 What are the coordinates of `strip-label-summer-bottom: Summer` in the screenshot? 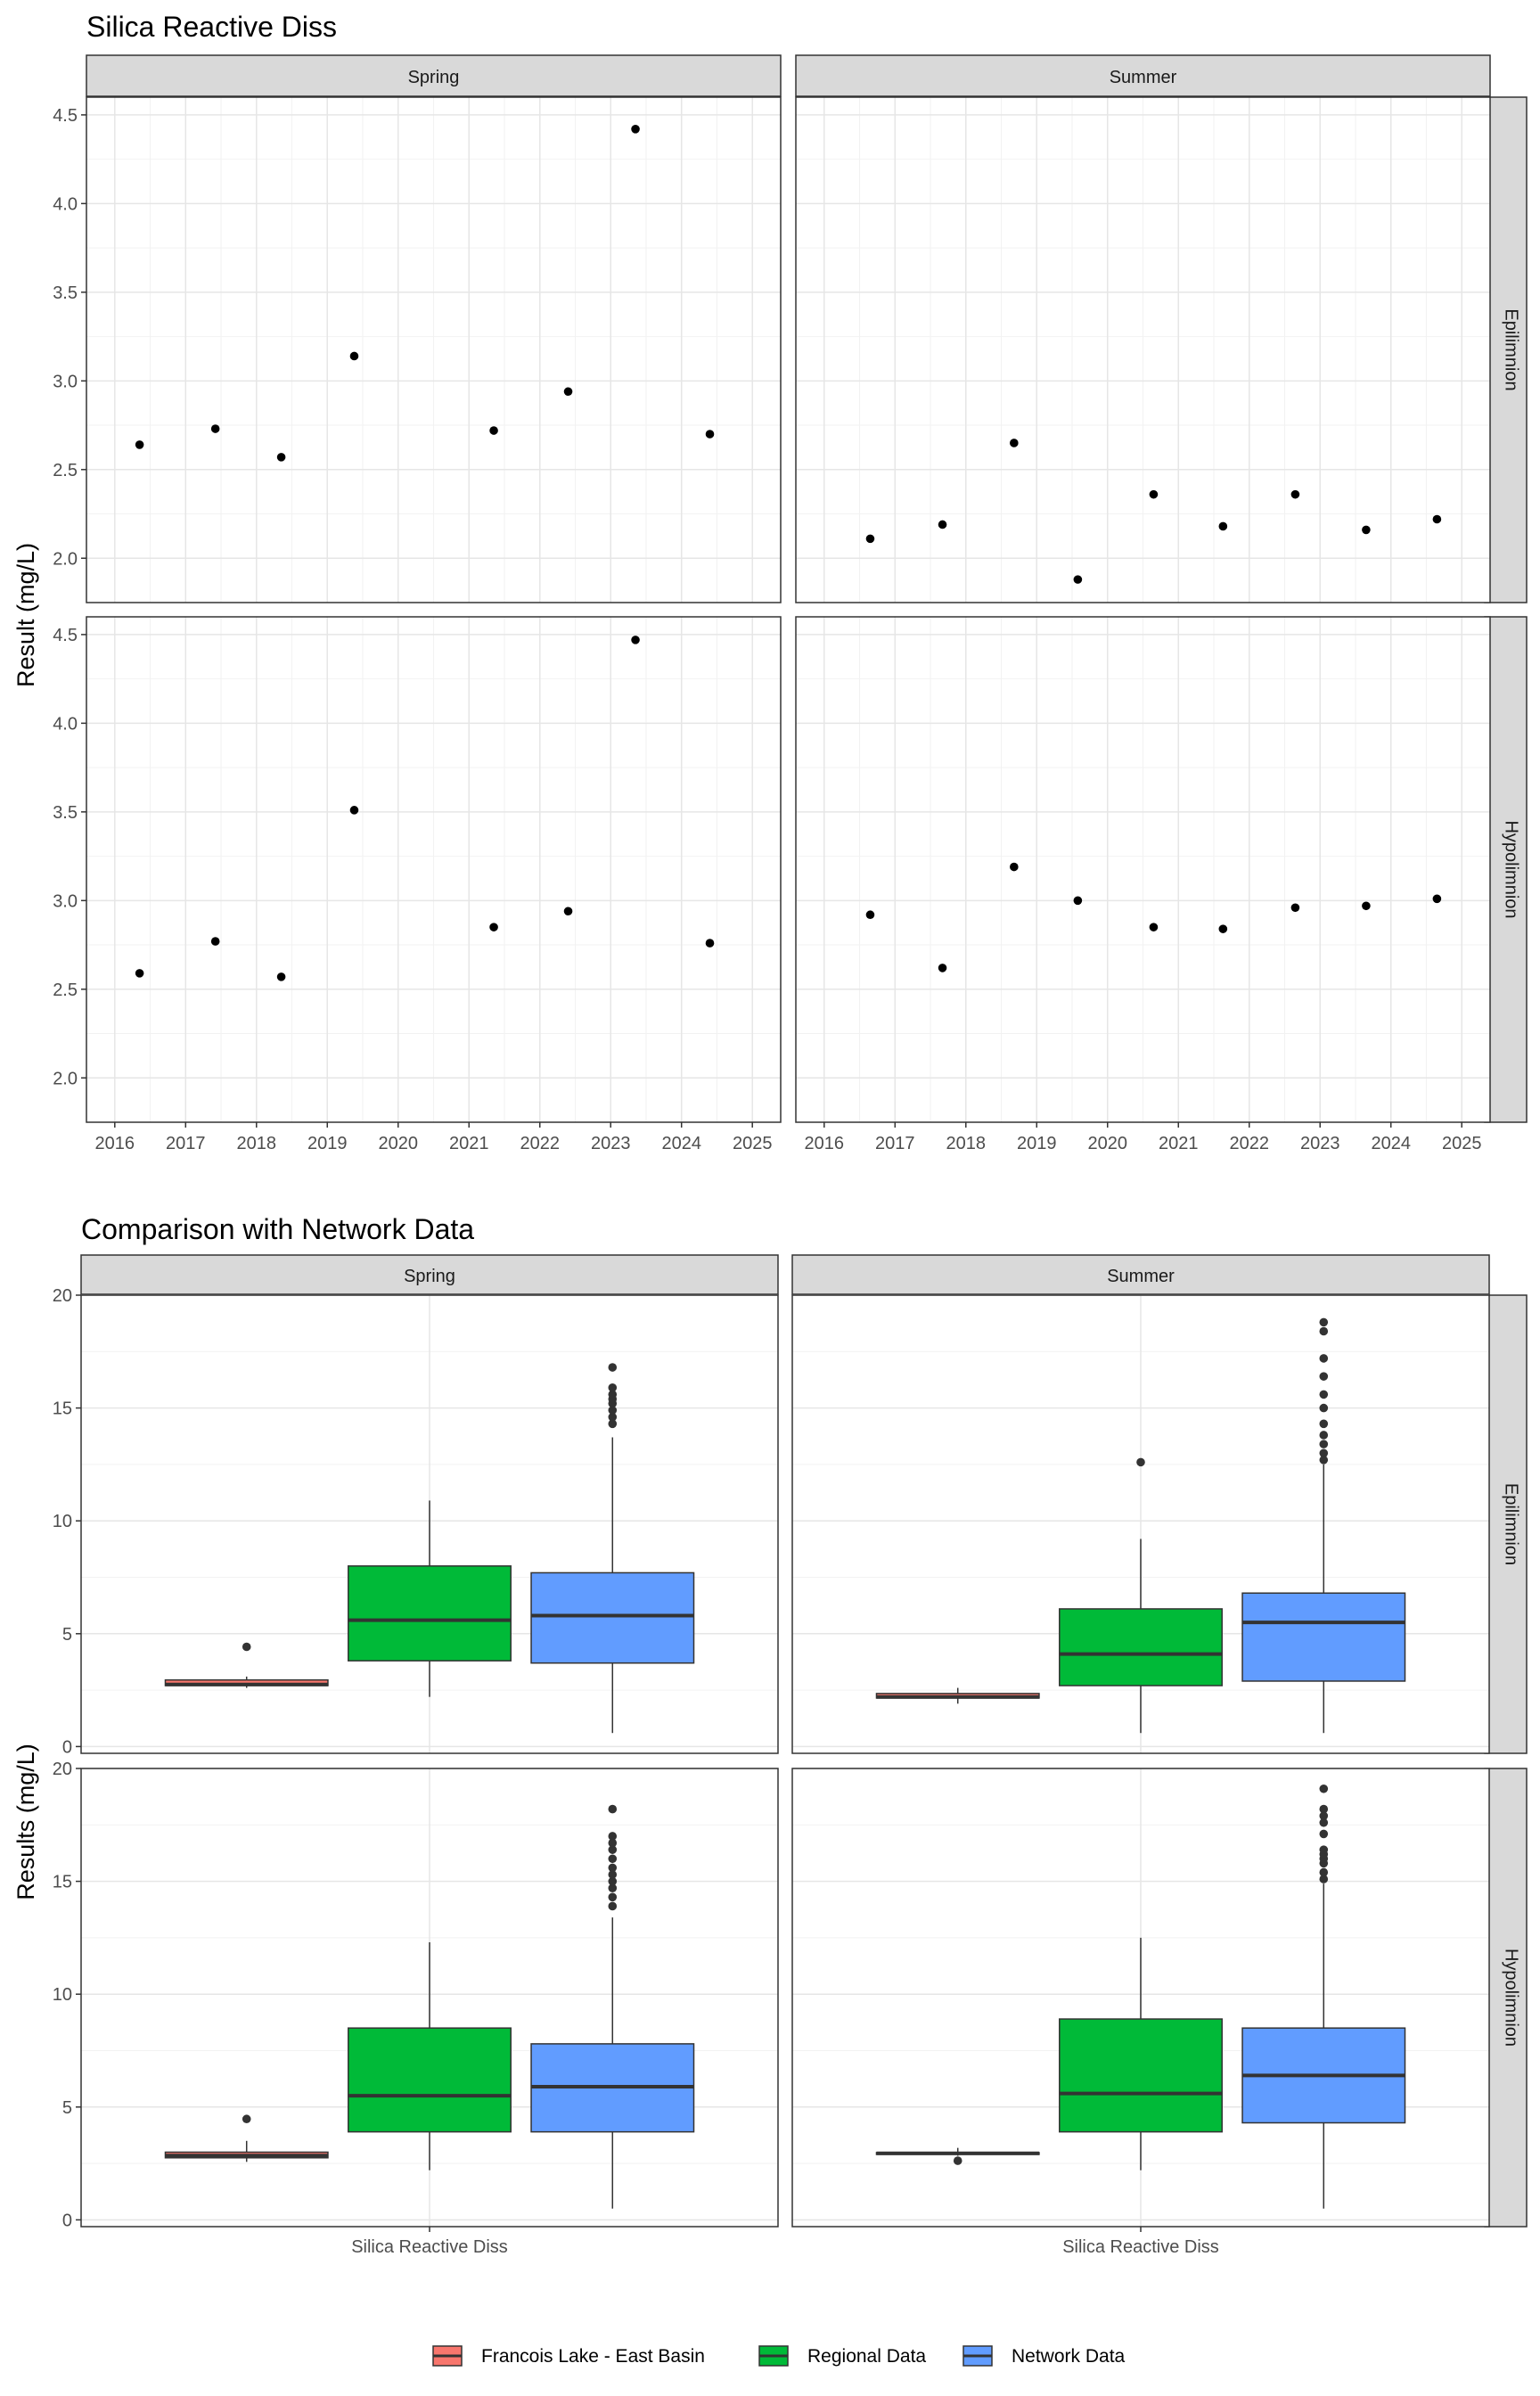 It's located at (1141, 1276).